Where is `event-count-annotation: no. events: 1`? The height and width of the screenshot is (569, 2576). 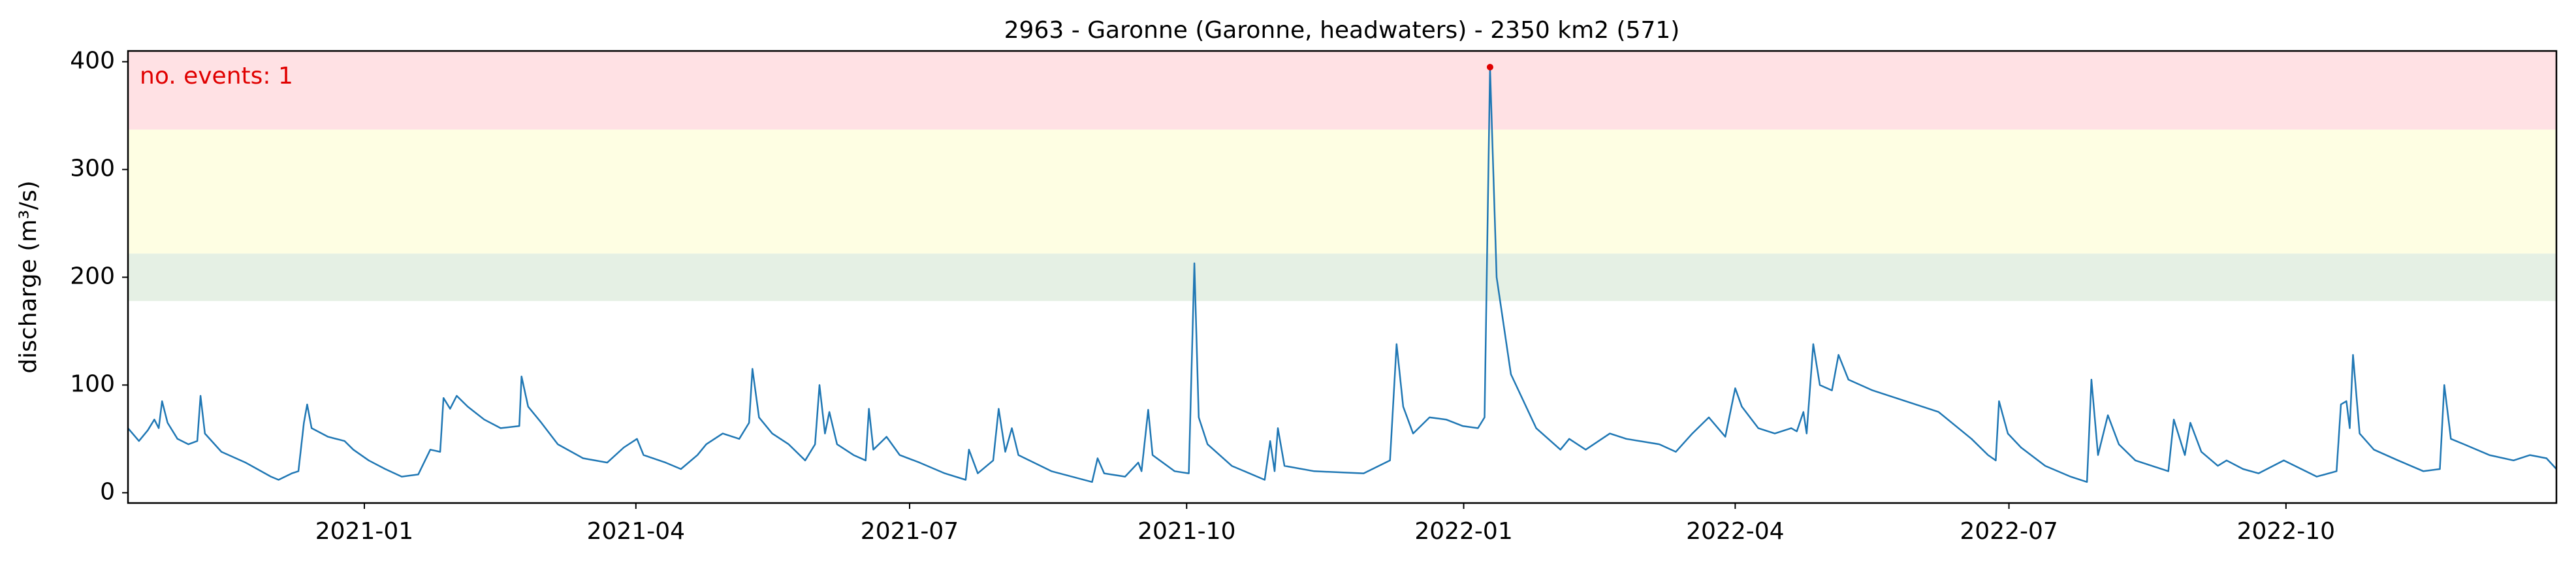 event-count-annotation: no. events: 1 is located at coordinates (216, 76).